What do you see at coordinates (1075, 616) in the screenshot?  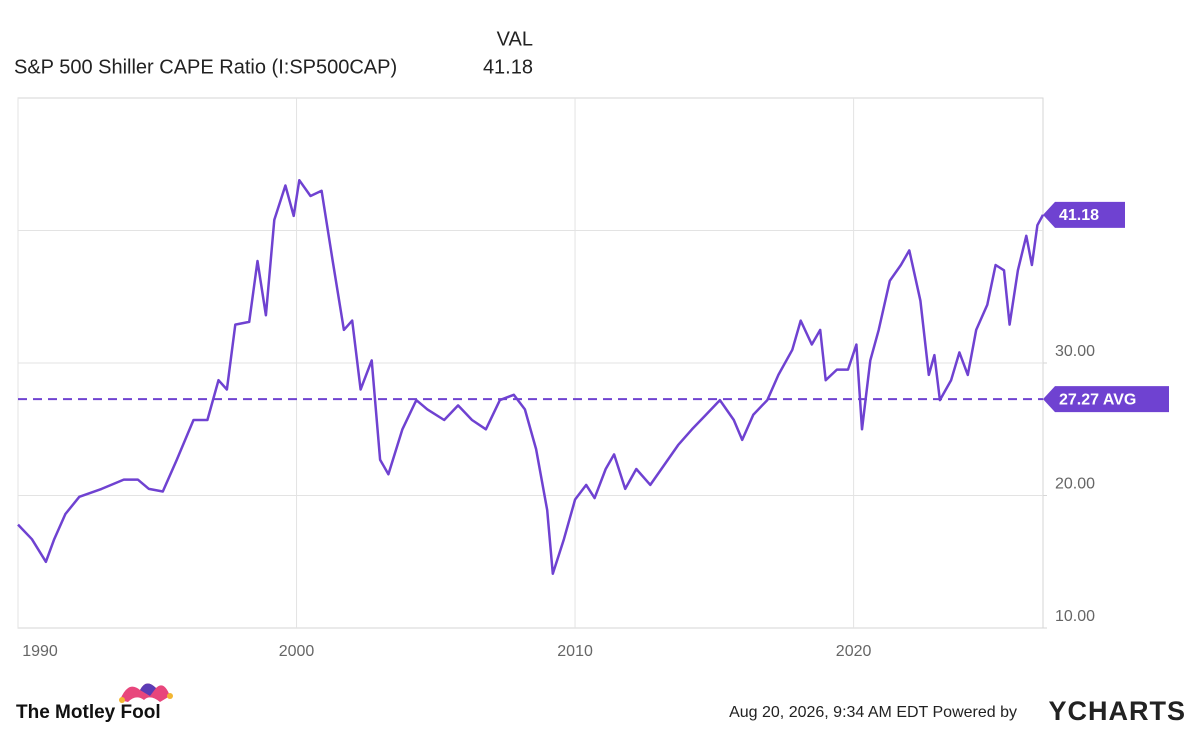 I see `y-tick-label: 10.00` at bounding box center [1075, 616].